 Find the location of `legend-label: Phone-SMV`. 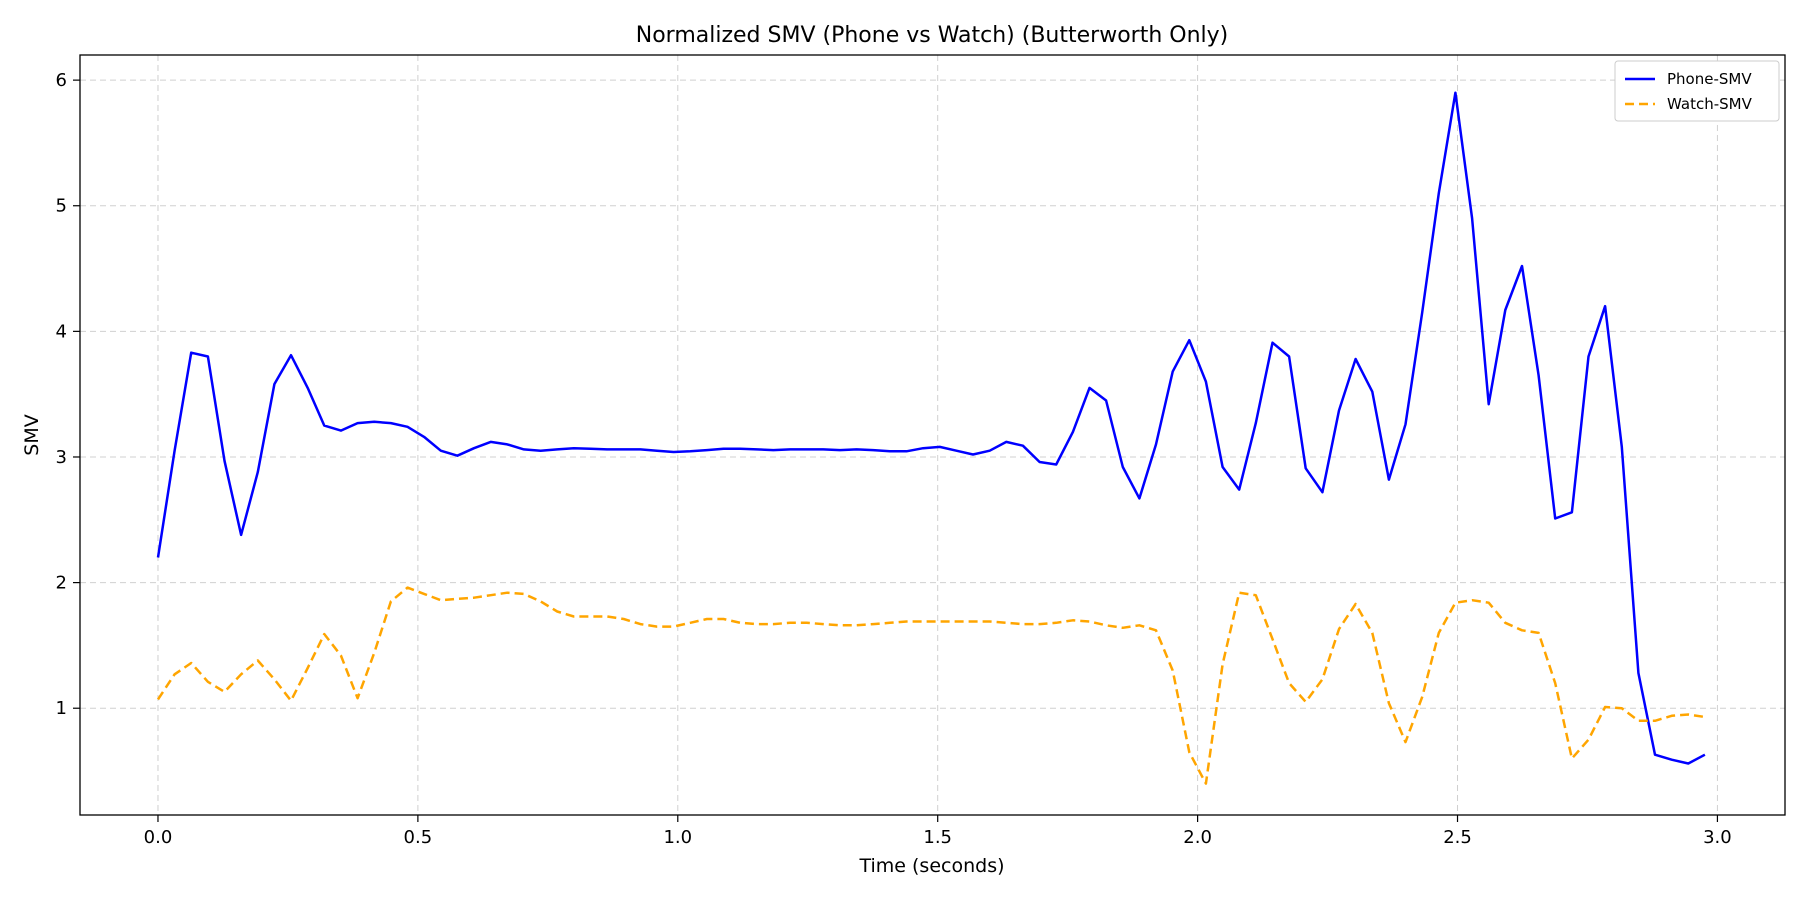

legend-label: Phone-SMV is located at coordinates (1709, 79).